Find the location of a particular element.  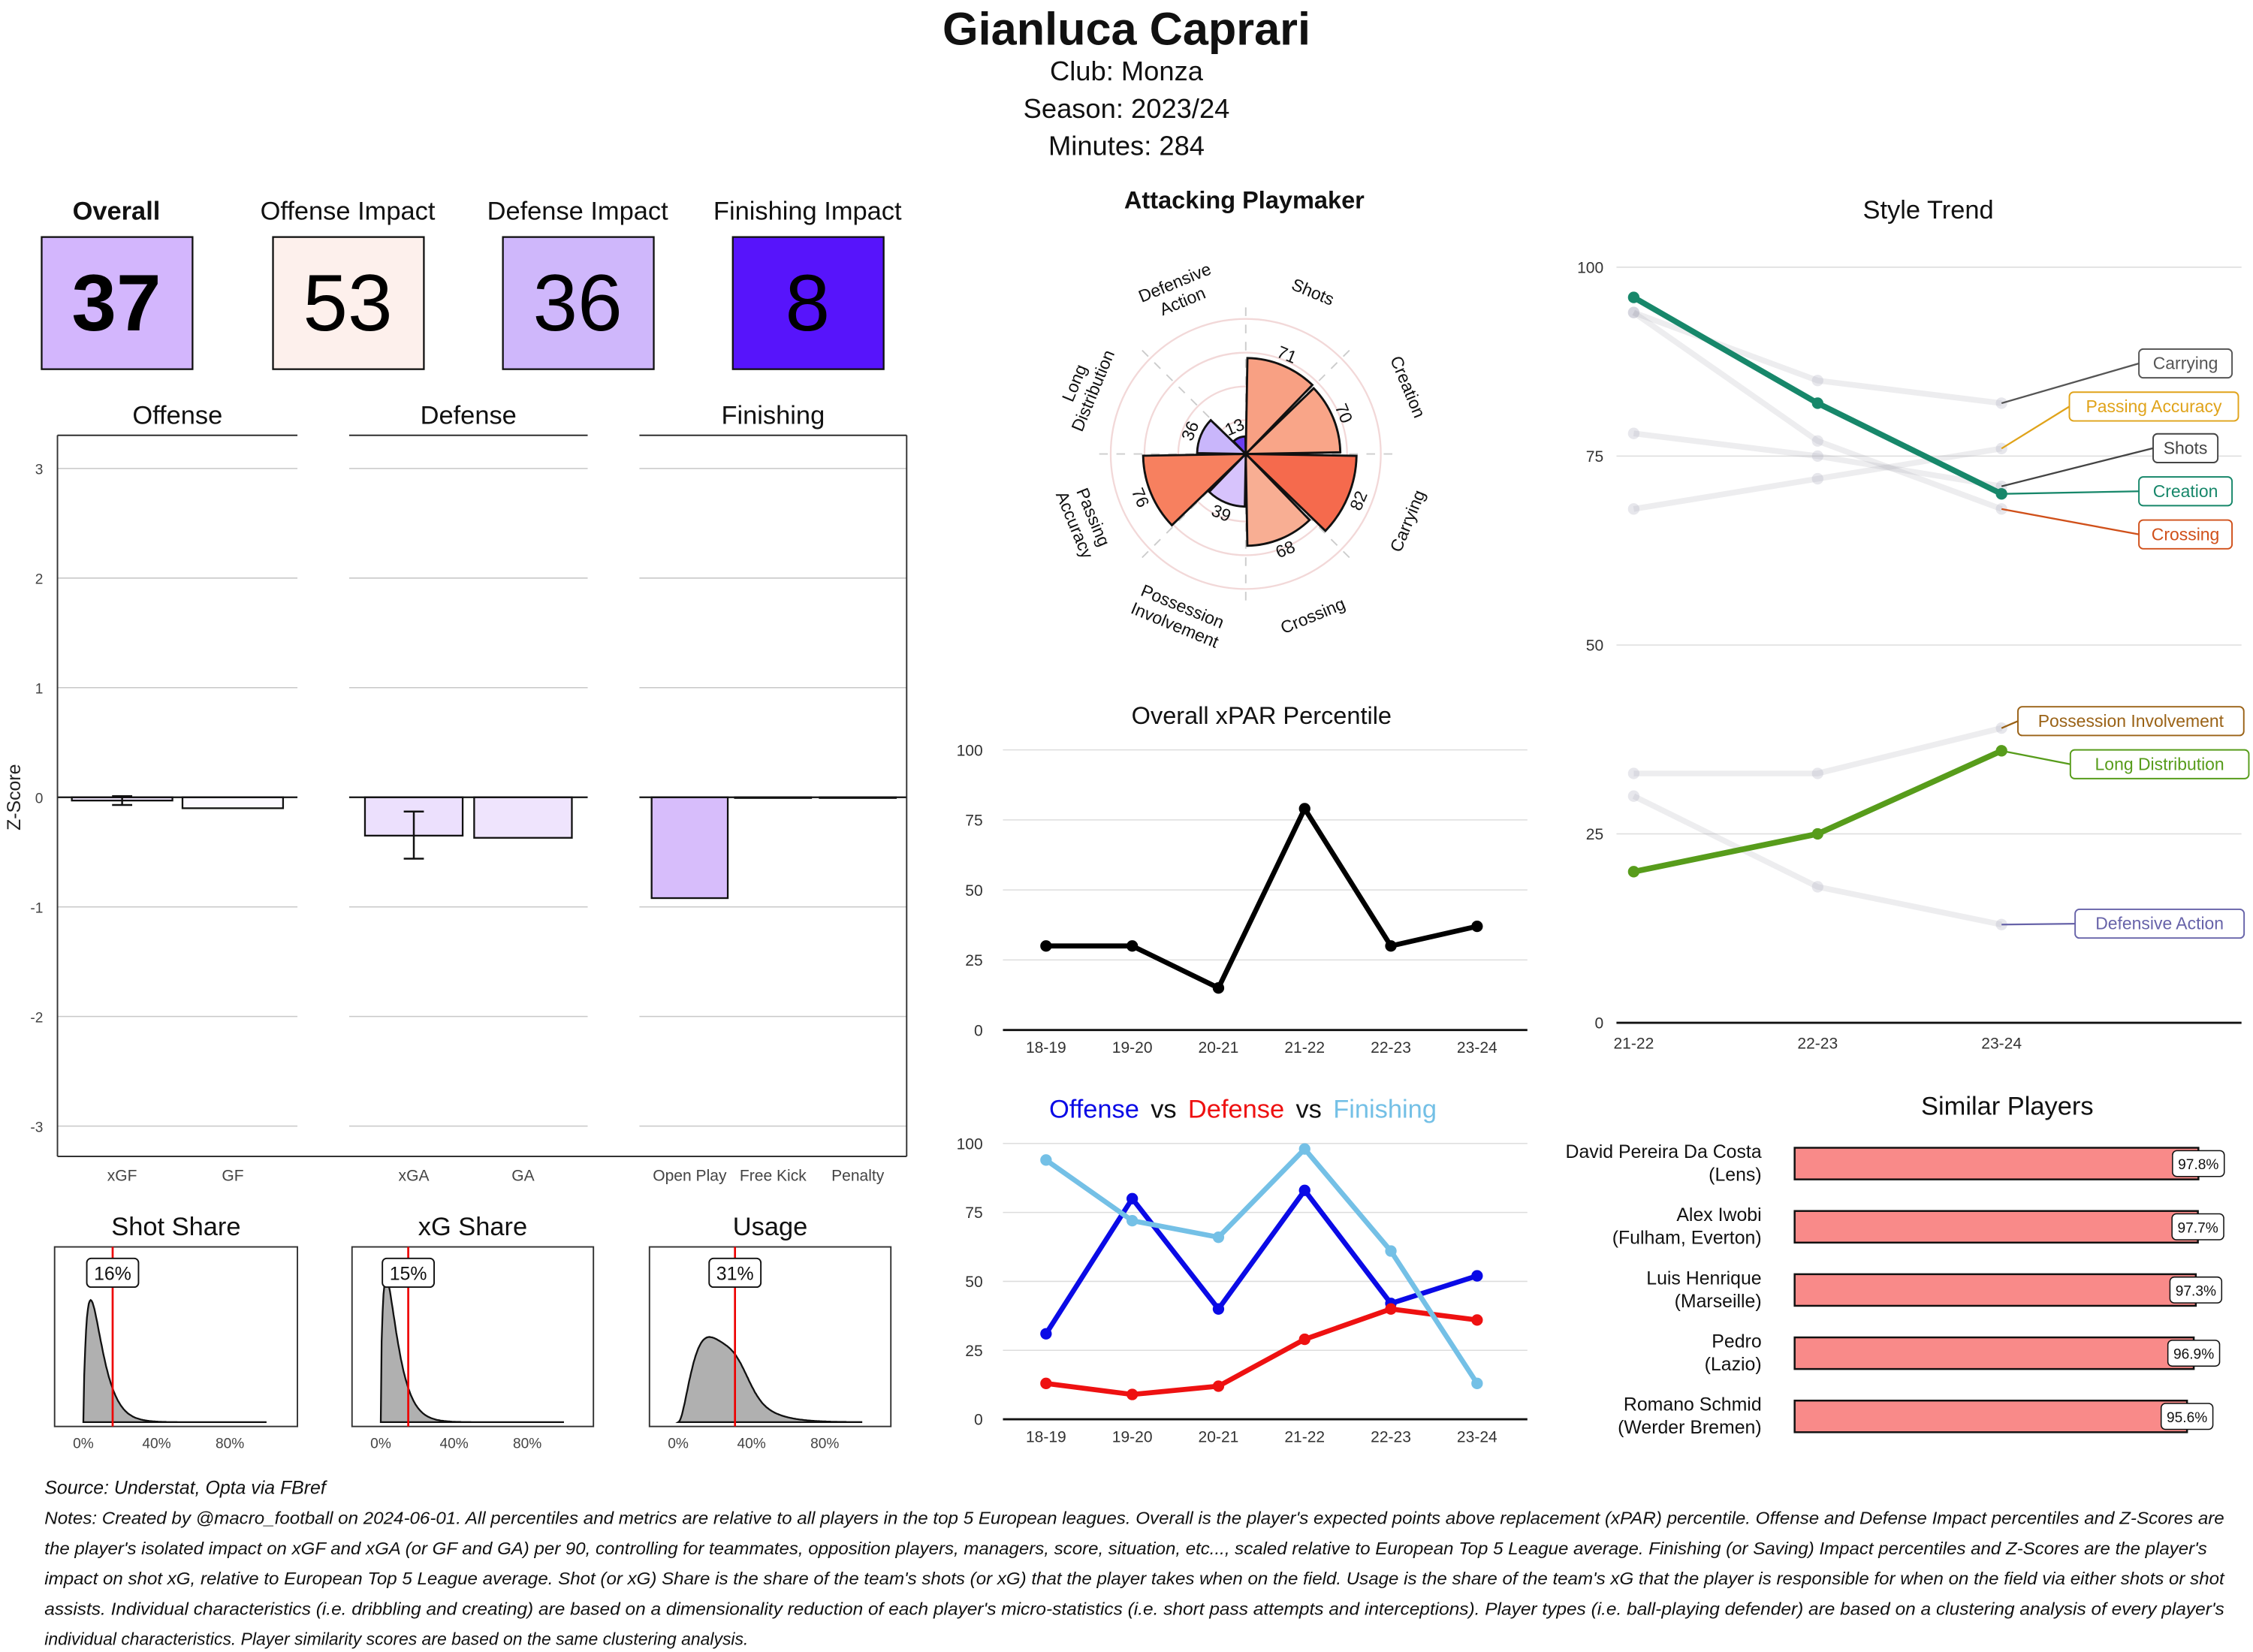

tile-label: Offense Impact is located at coordinates (349, 211).